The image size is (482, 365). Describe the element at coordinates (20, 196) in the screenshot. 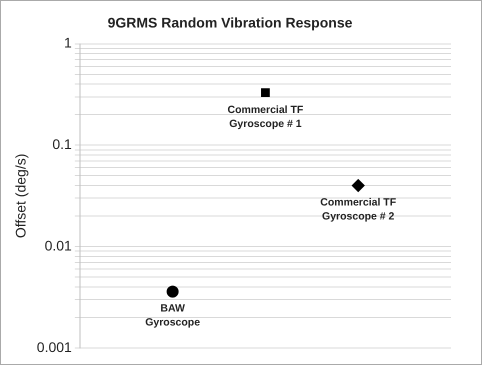

I see `y-axis-title: Offset (deg/s)` at that location.